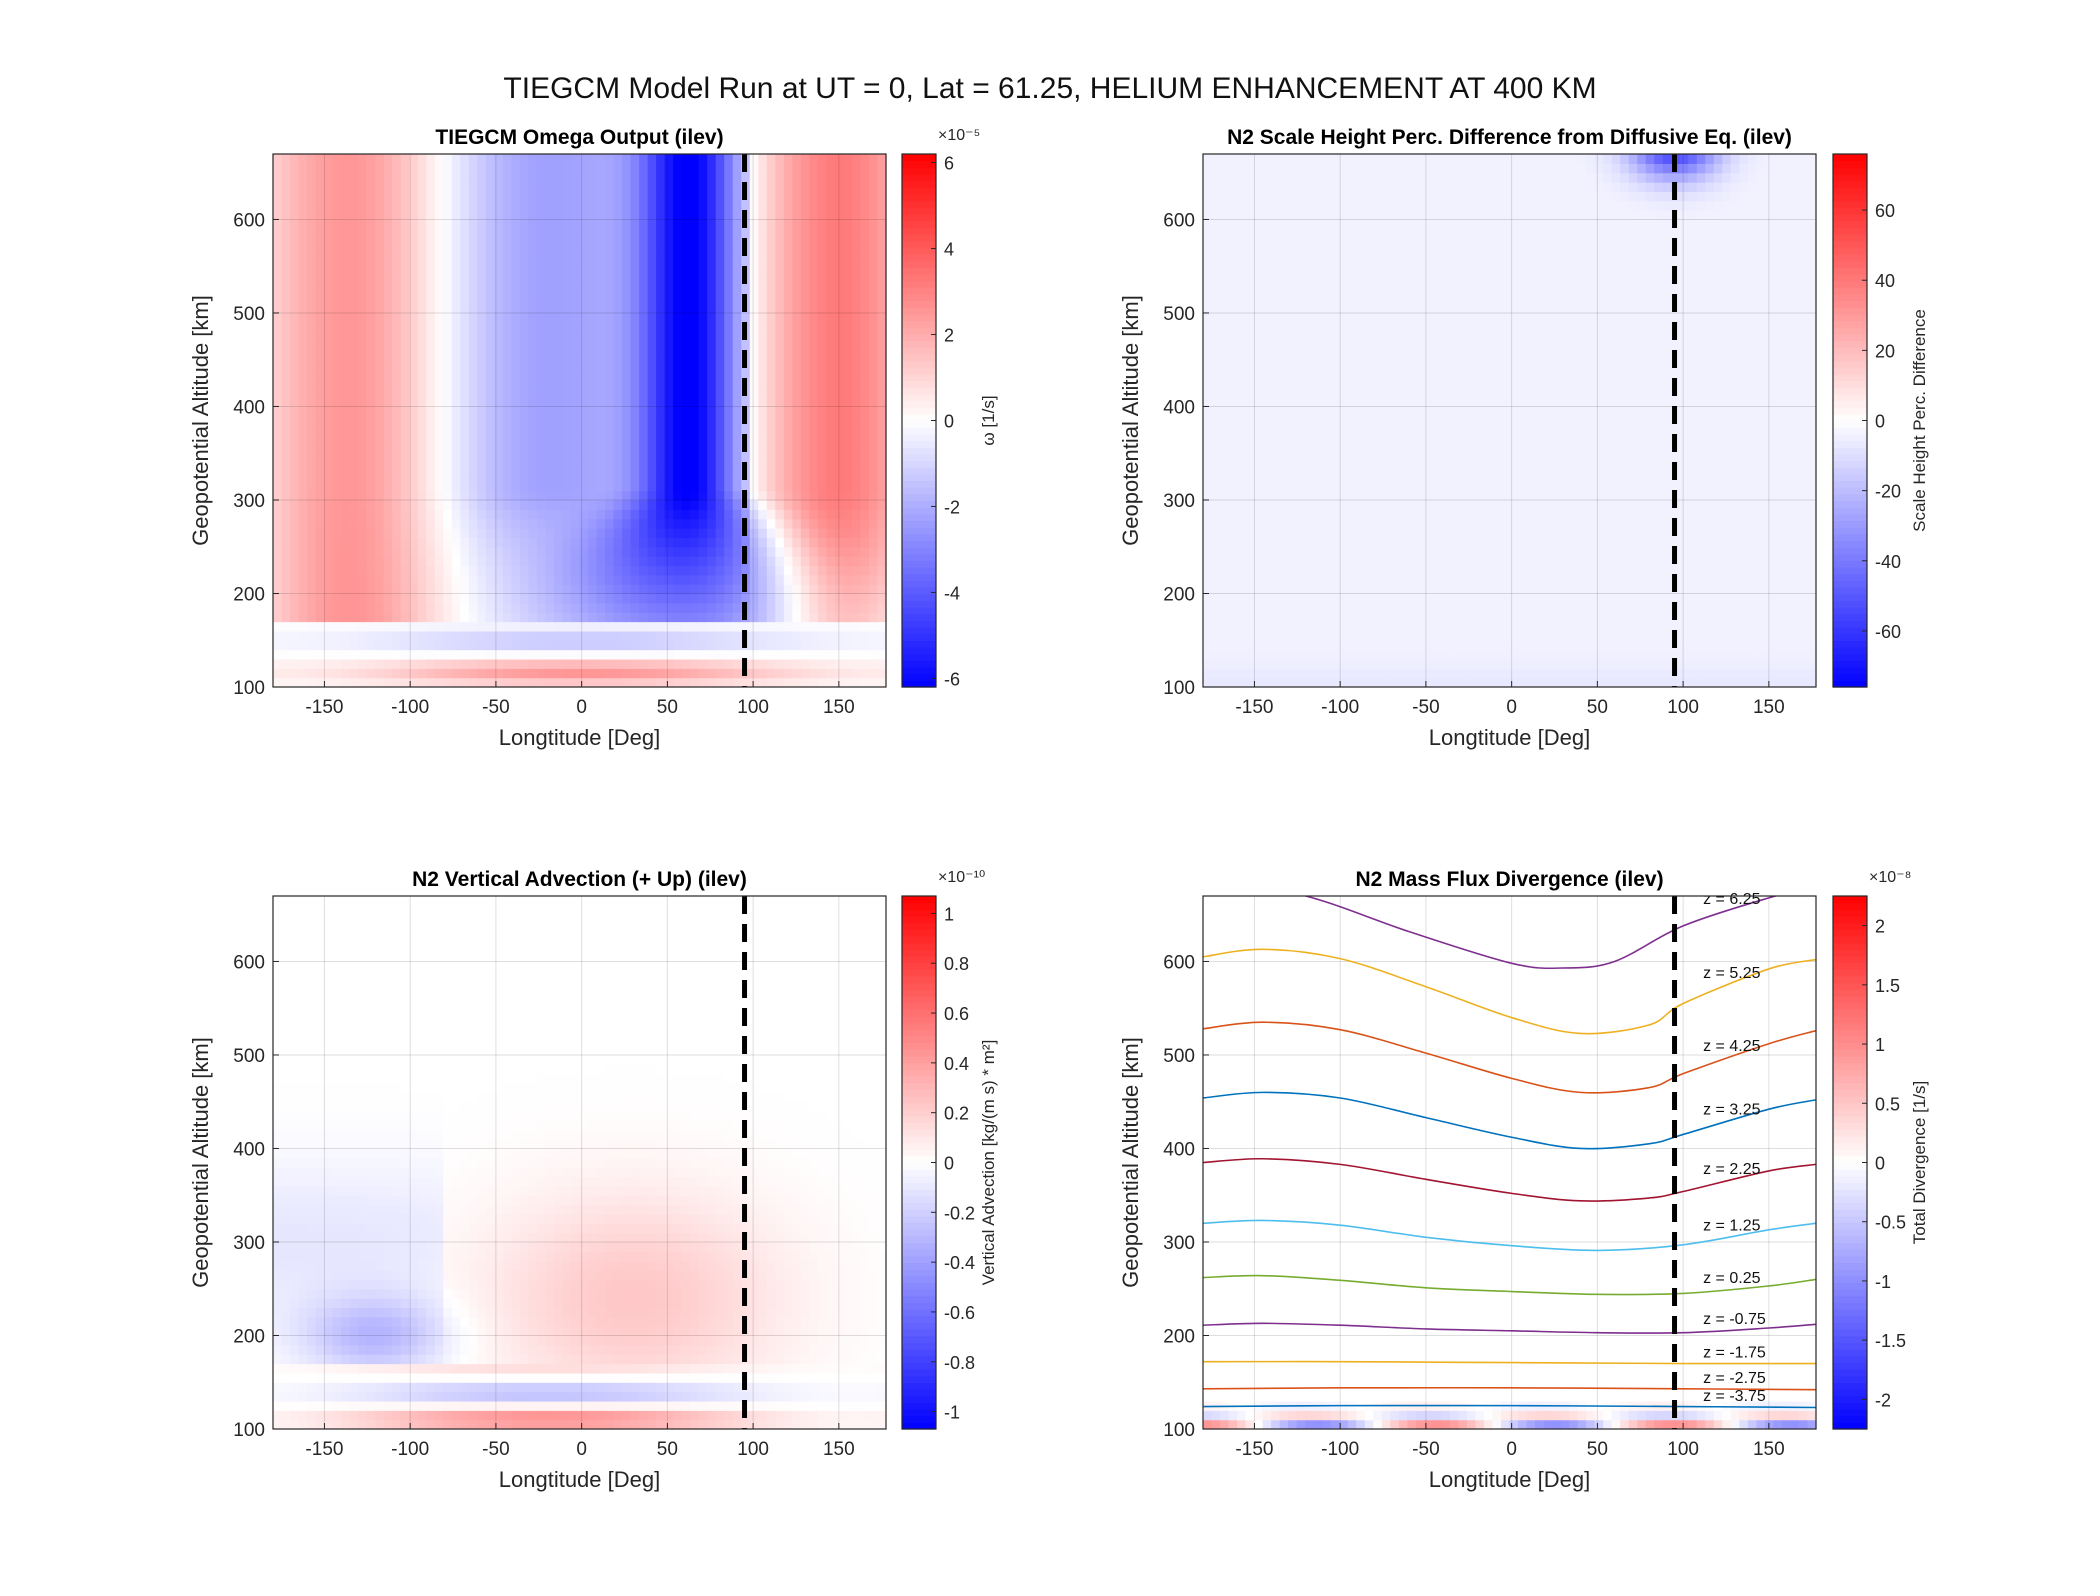 This screenshot has height=1596, width=2100. I want to click on colorbar-swatch, so click(919, 251).